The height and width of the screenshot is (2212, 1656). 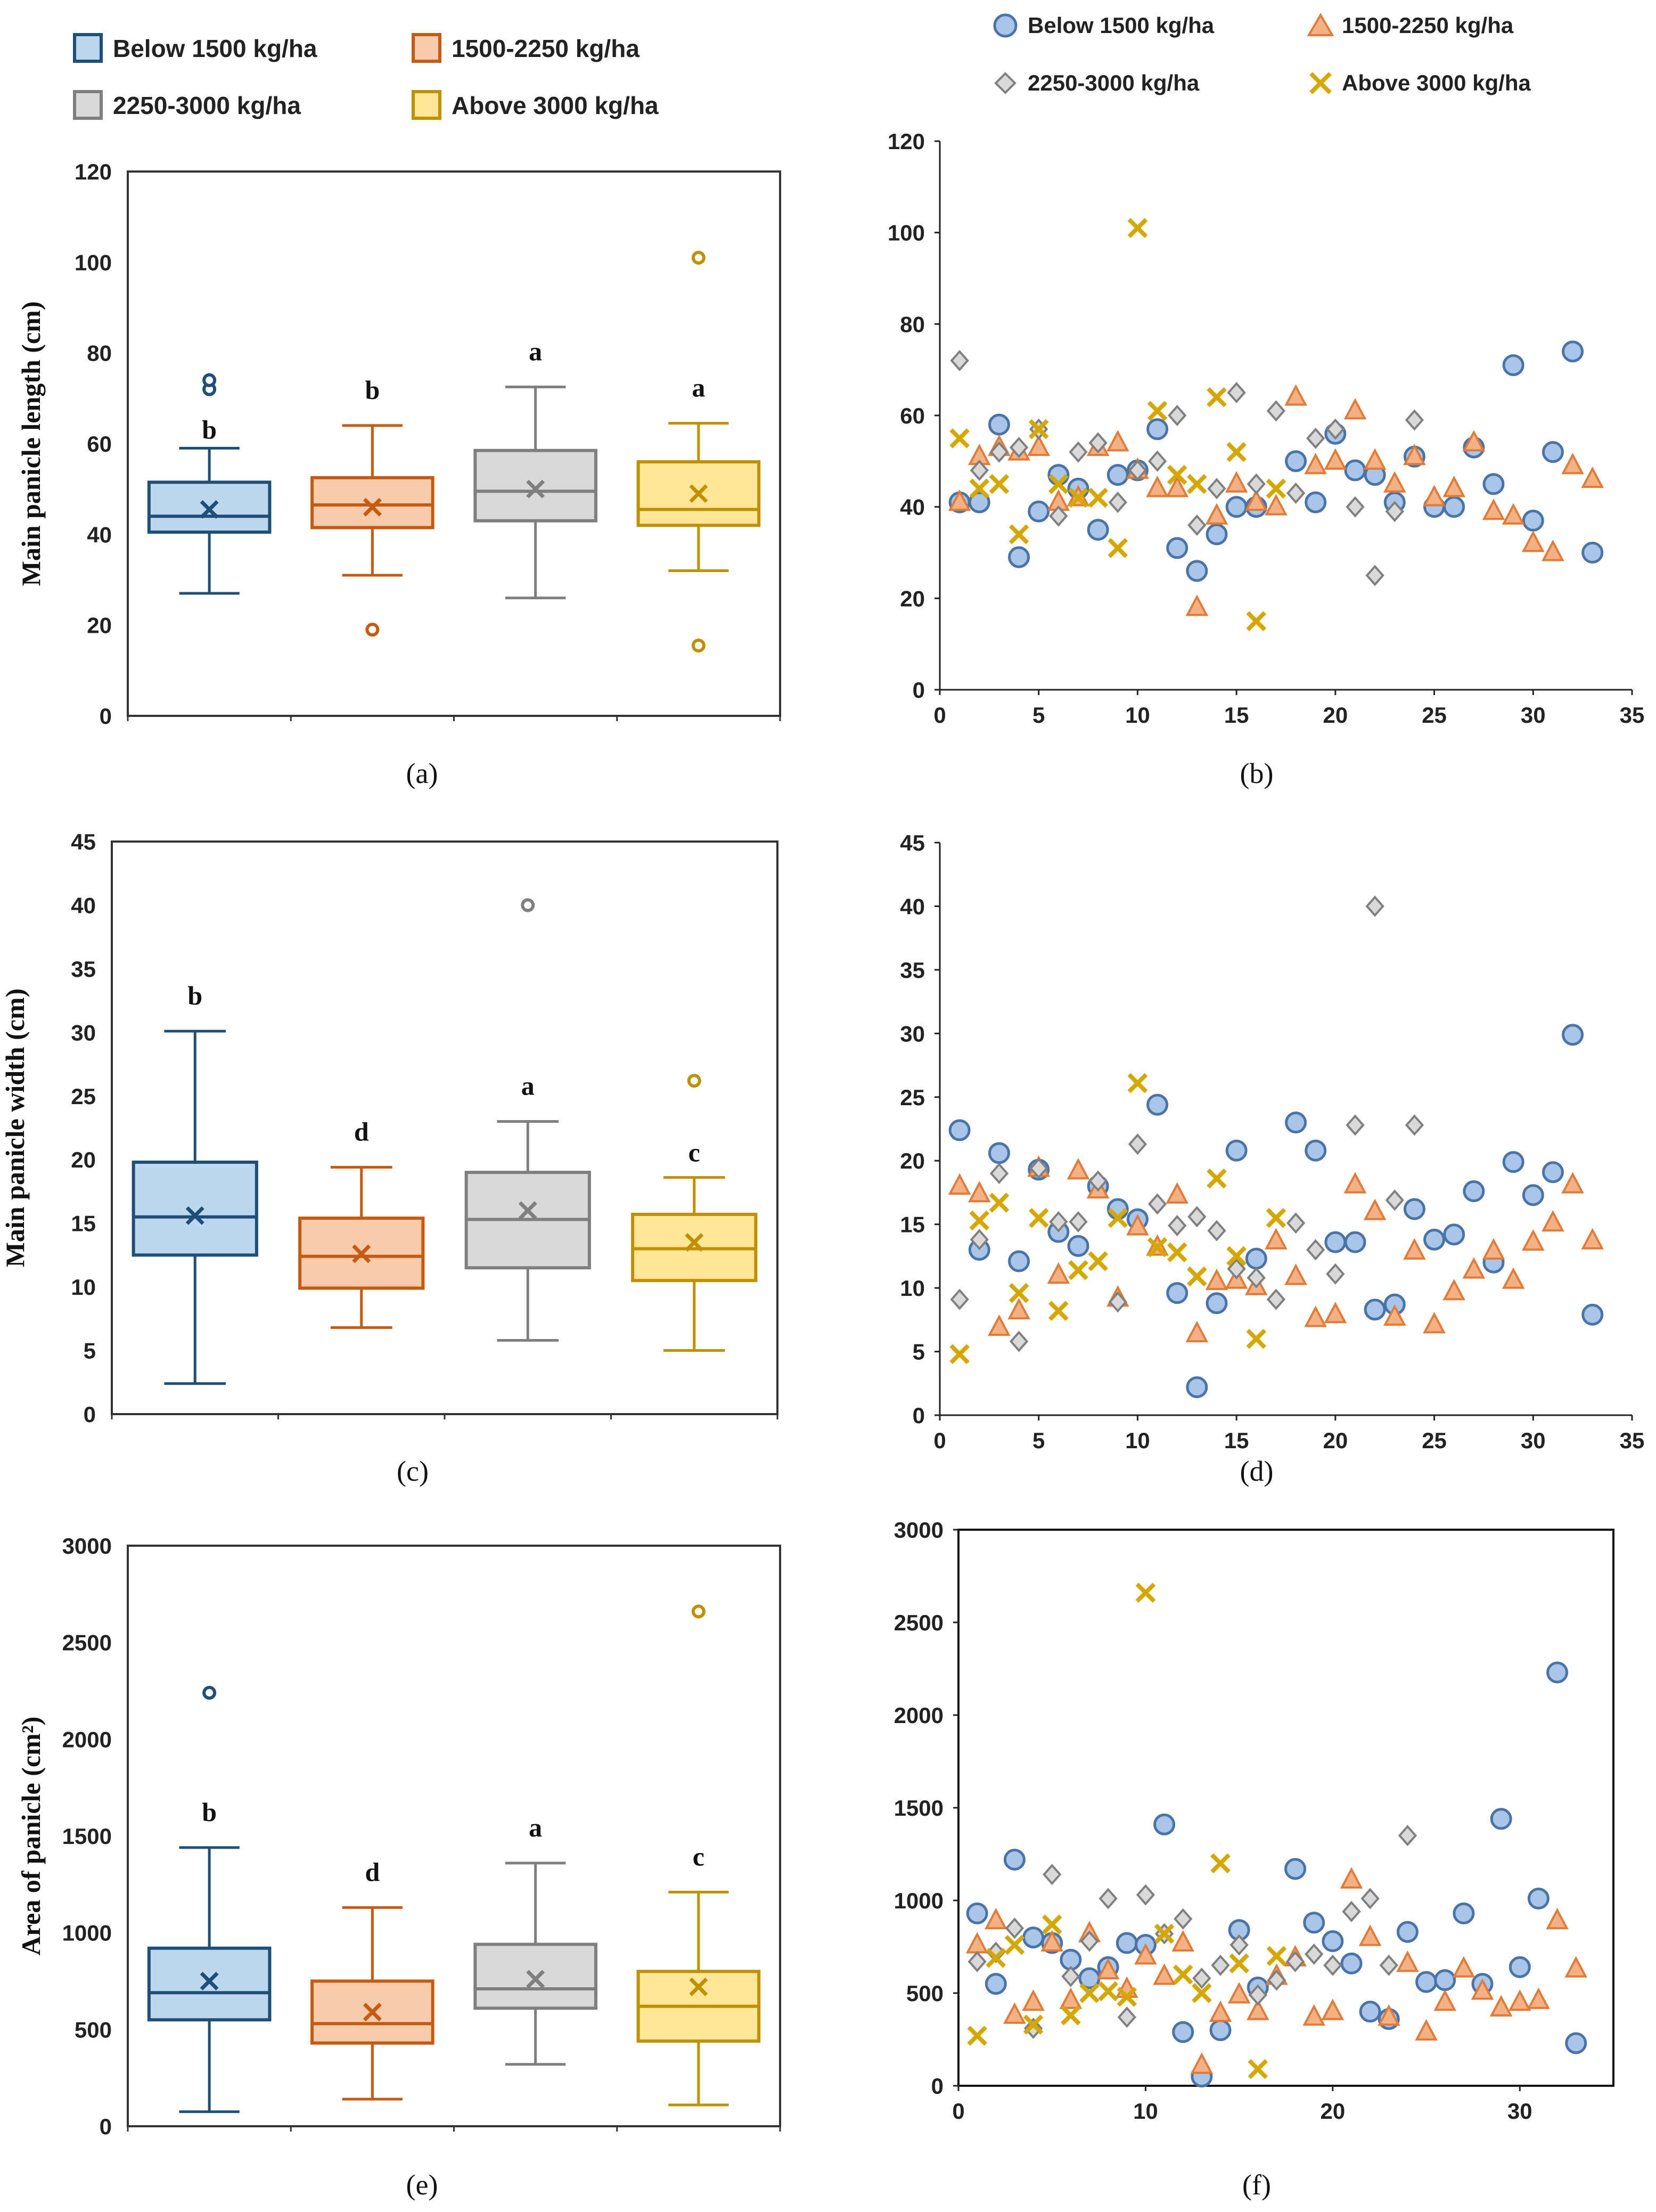 I want to click on box-2: b, so click(x=372, y=506).